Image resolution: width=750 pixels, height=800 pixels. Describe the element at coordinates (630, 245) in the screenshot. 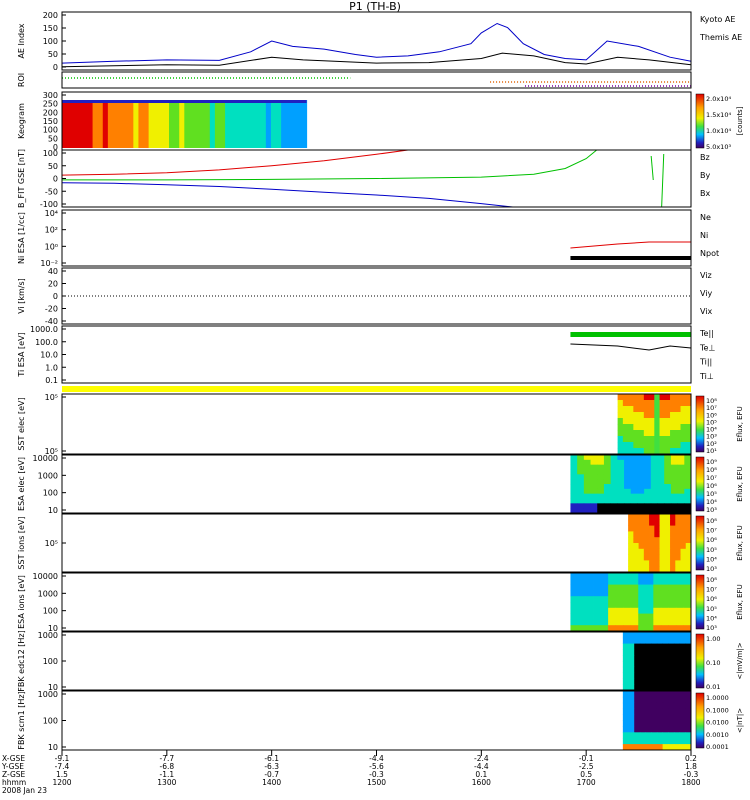

I see `ne-line` at that location.